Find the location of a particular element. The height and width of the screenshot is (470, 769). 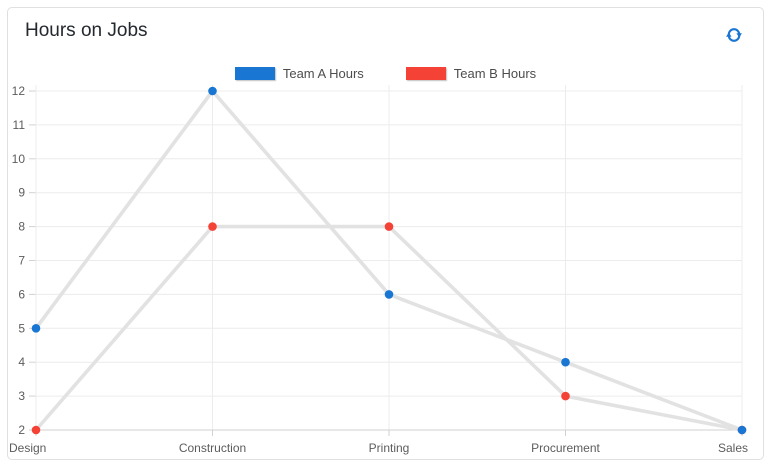

refresh-button is located at coordinates (734, 35).